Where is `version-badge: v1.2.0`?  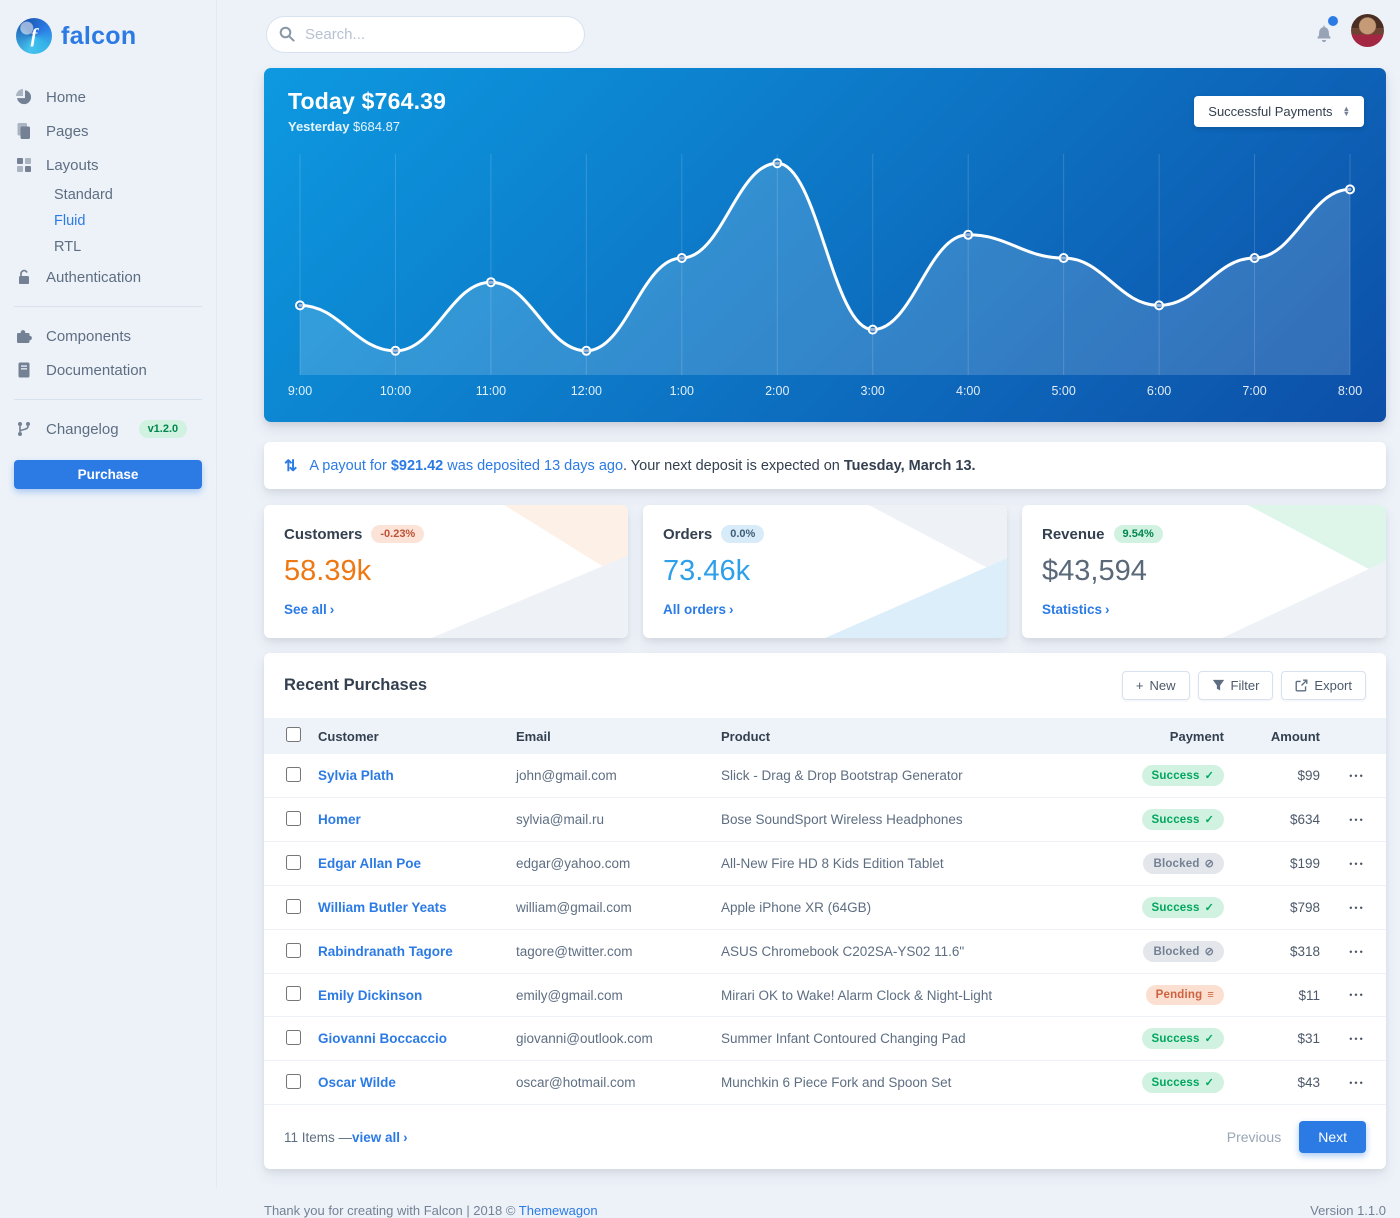
version-badge: v1.2.0 is located at coordinates (163, 429).